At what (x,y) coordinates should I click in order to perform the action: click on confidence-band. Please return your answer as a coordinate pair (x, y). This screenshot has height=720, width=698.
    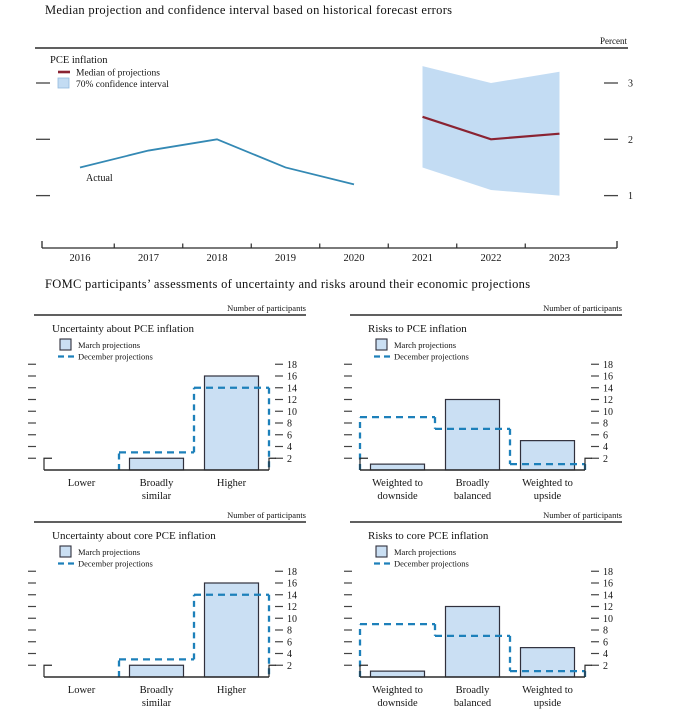
    Looking at the image, I should click on (491, 131).